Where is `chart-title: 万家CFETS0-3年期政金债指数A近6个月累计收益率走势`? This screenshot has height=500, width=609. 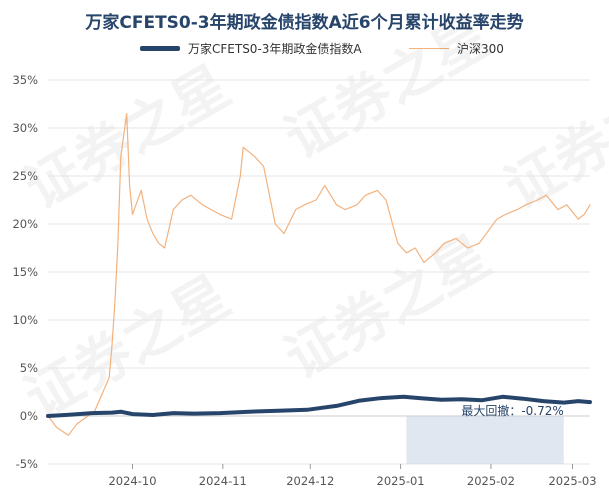
chart-title: 万家CFETS0-3年期政金债指数A近6个月累计收益率走势 is located at coordinates (304, 23).